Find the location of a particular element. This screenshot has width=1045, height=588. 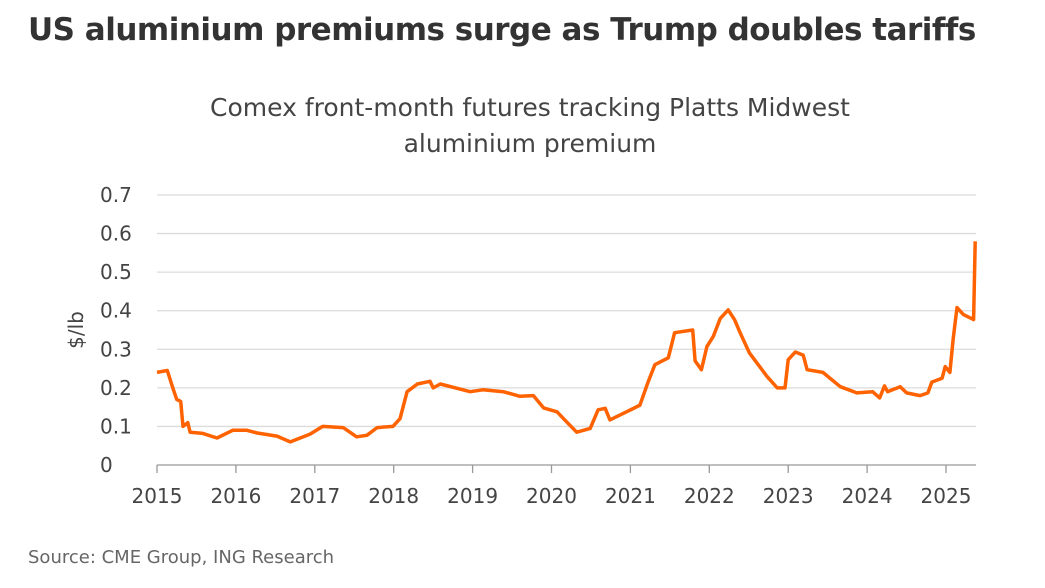

y-tick-label: 0 is located at coordinates (106, 465).